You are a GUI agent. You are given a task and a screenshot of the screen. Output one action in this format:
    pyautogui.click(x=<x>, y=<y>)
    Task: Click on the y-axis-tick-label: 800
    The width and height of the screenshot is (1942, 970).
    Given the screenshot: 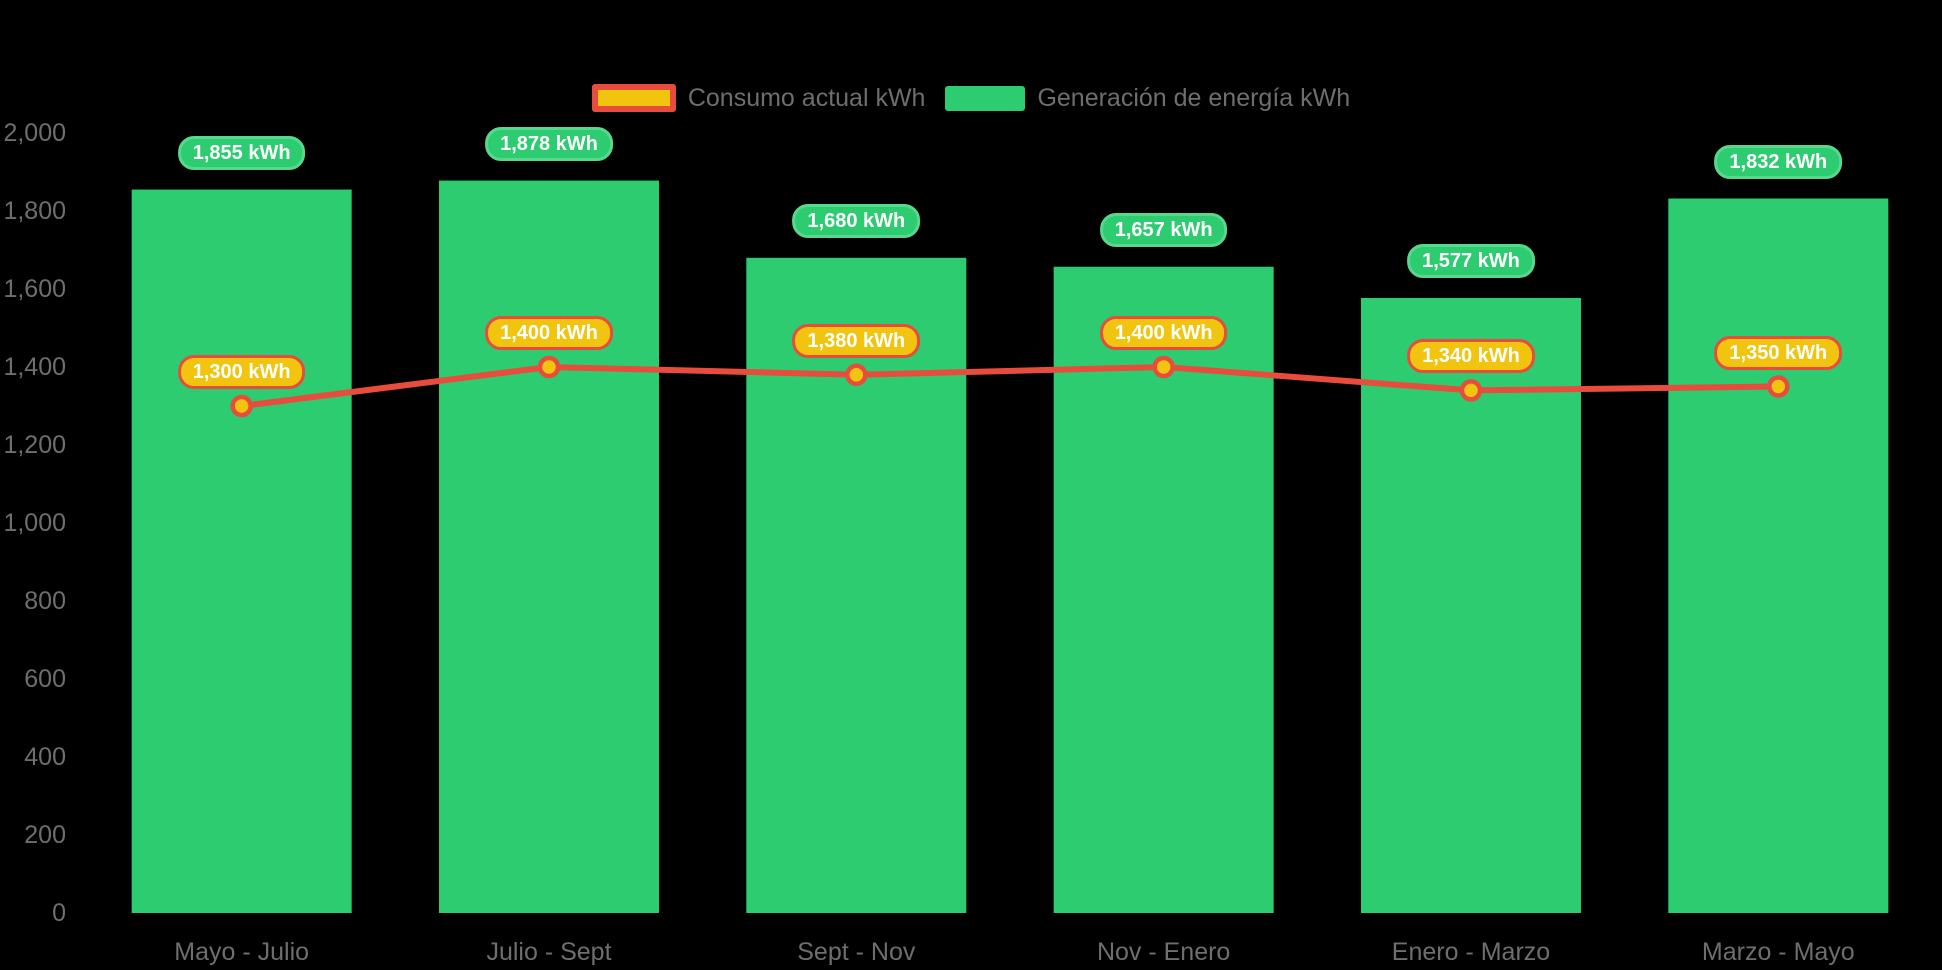 What is the action you would take?
    pyautogui.click(x=45, y=601)
    